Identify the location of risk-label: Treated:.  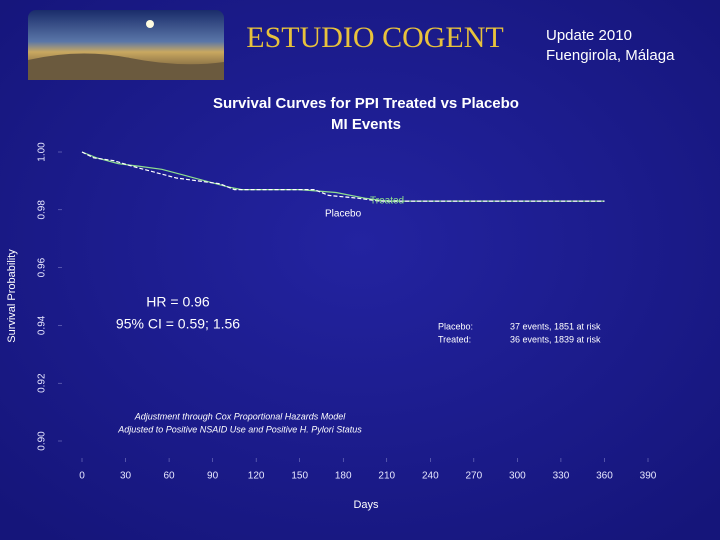
(454, 339).